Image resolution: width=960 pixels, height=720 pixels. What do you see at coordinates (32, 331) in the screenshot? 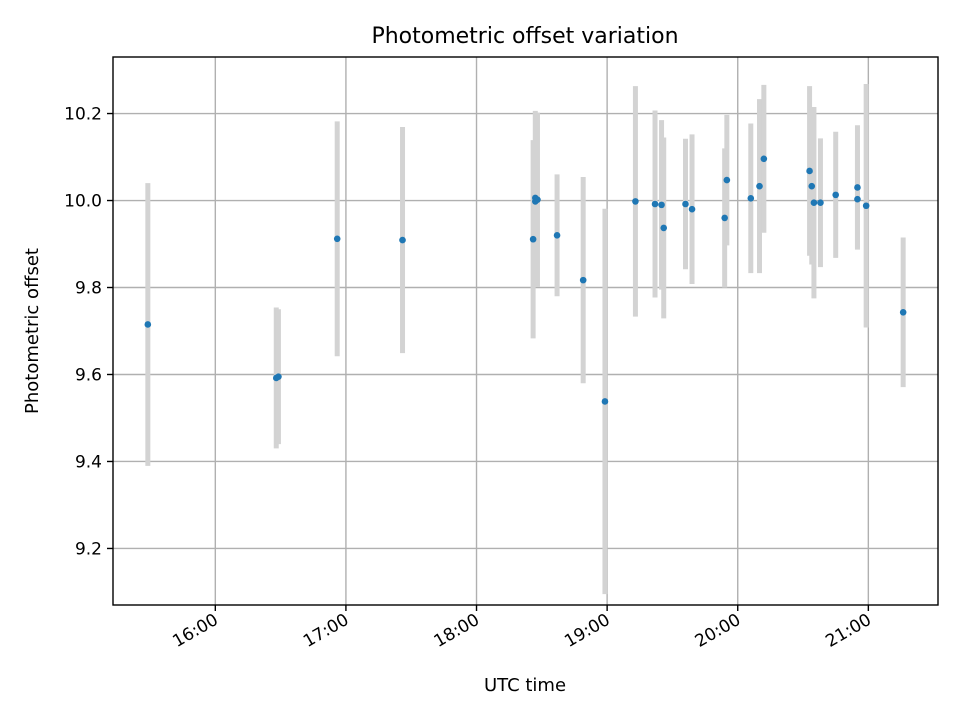
I see `y-axis-label: Photometric offset` at bounding box center [32, 331].